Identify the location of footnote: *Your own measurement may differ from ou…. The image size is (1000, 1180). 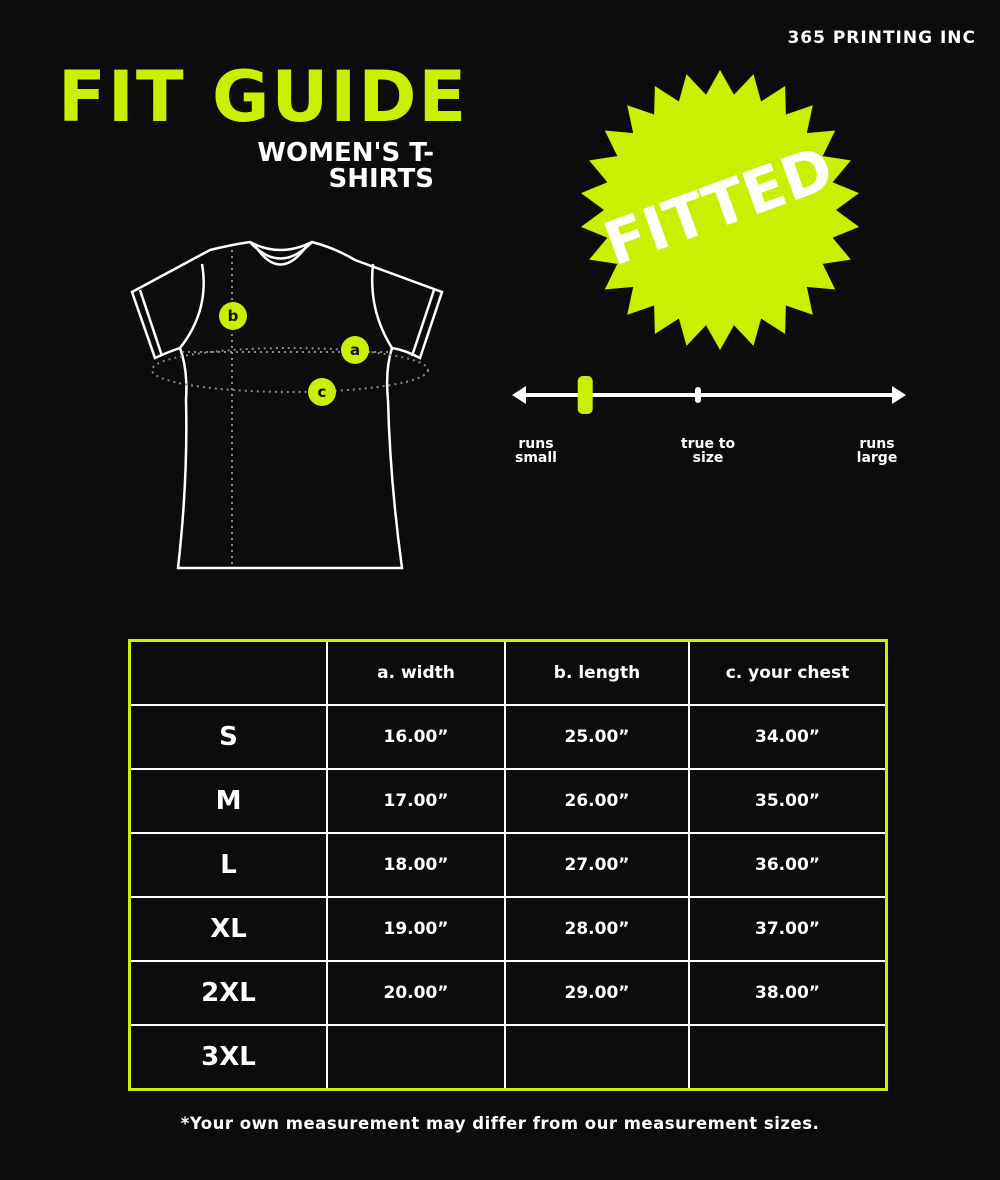
(500, 1123).